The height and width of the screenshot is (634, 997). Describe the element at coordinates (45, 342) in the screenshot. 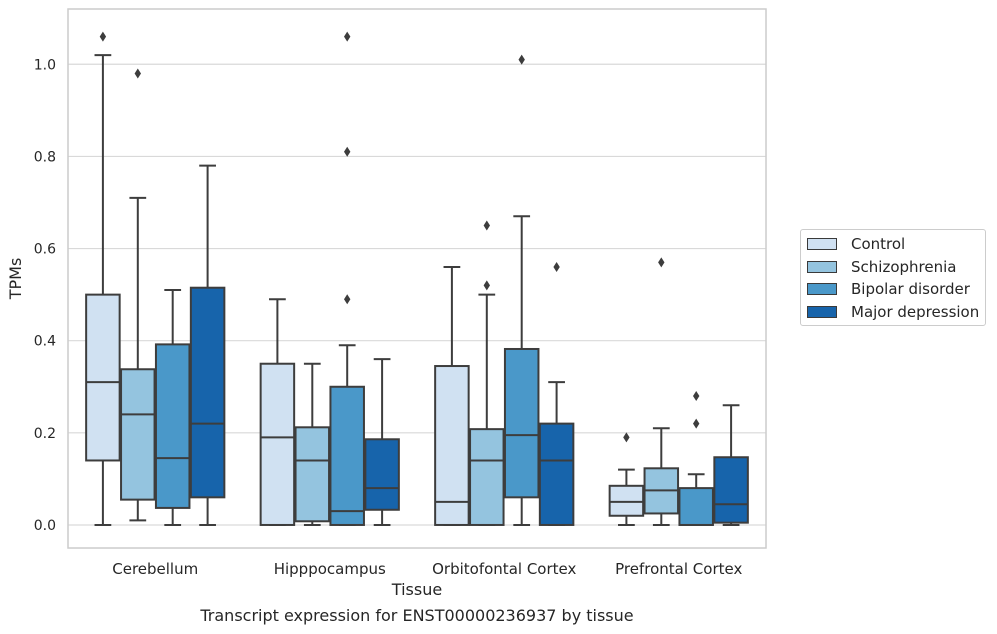

I see `y-tick-label: 0.4` at that location.